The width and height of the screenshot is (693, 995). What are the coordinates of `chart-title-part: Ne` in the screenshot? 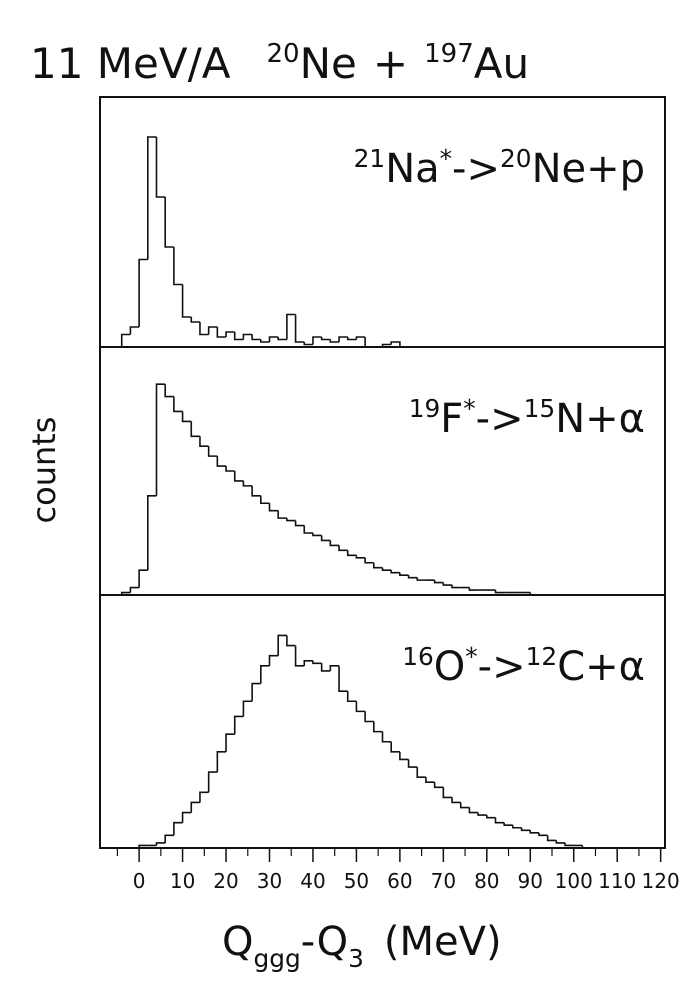 It's located at (328, 63).